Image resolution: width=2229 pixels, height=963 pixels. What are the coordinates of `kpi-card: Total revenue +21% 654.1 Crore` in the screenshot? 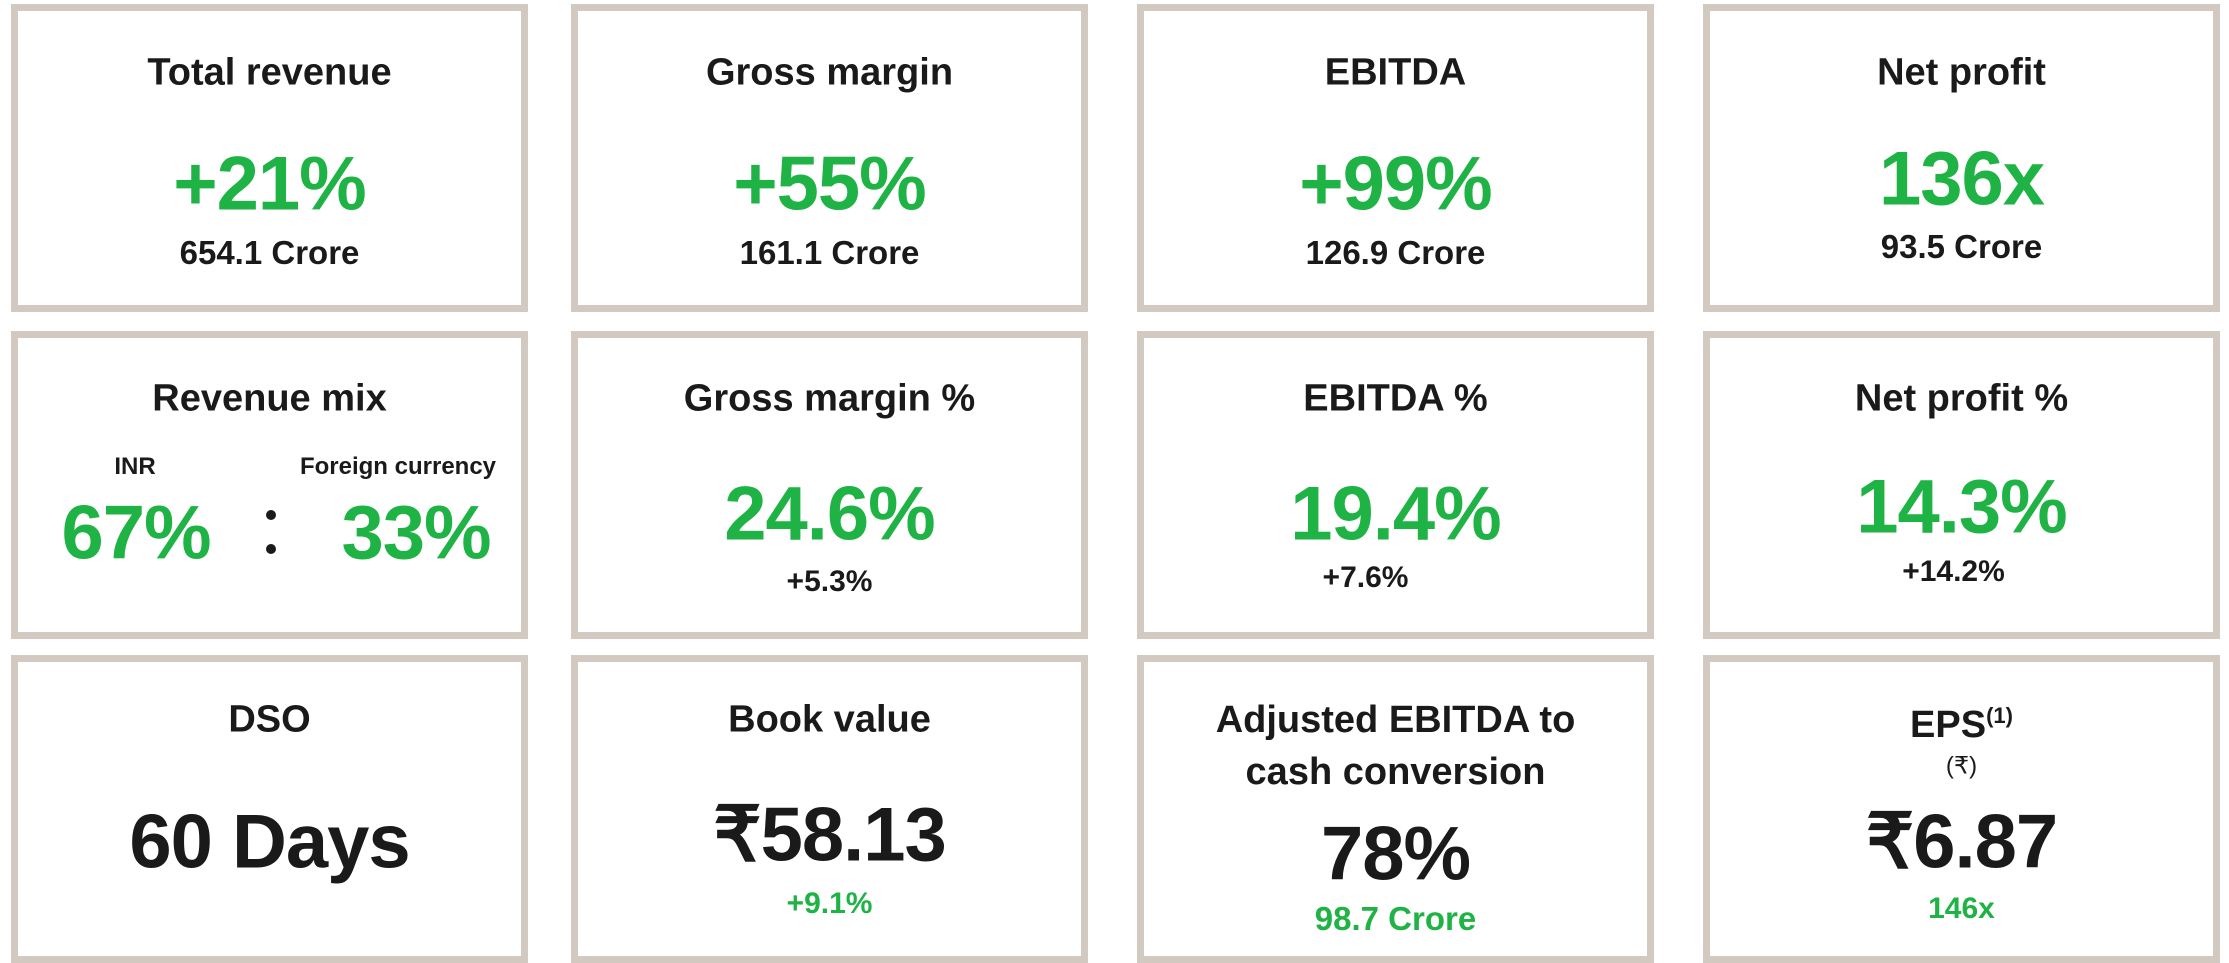 It's located at (269, 158).